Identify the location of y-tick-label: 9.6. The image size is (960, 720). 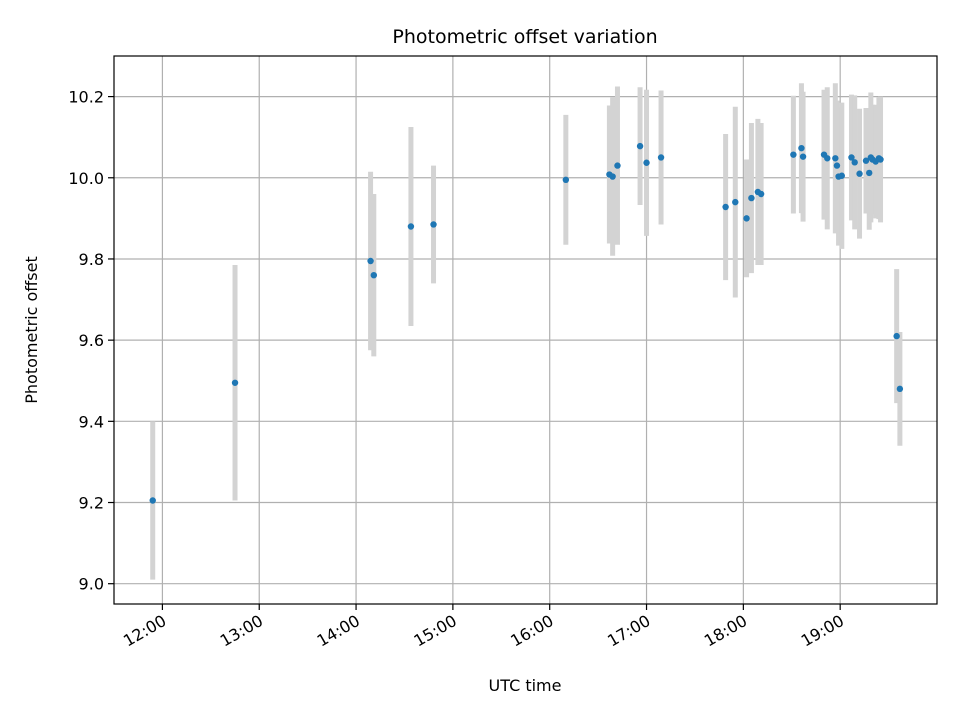
(91, 340).